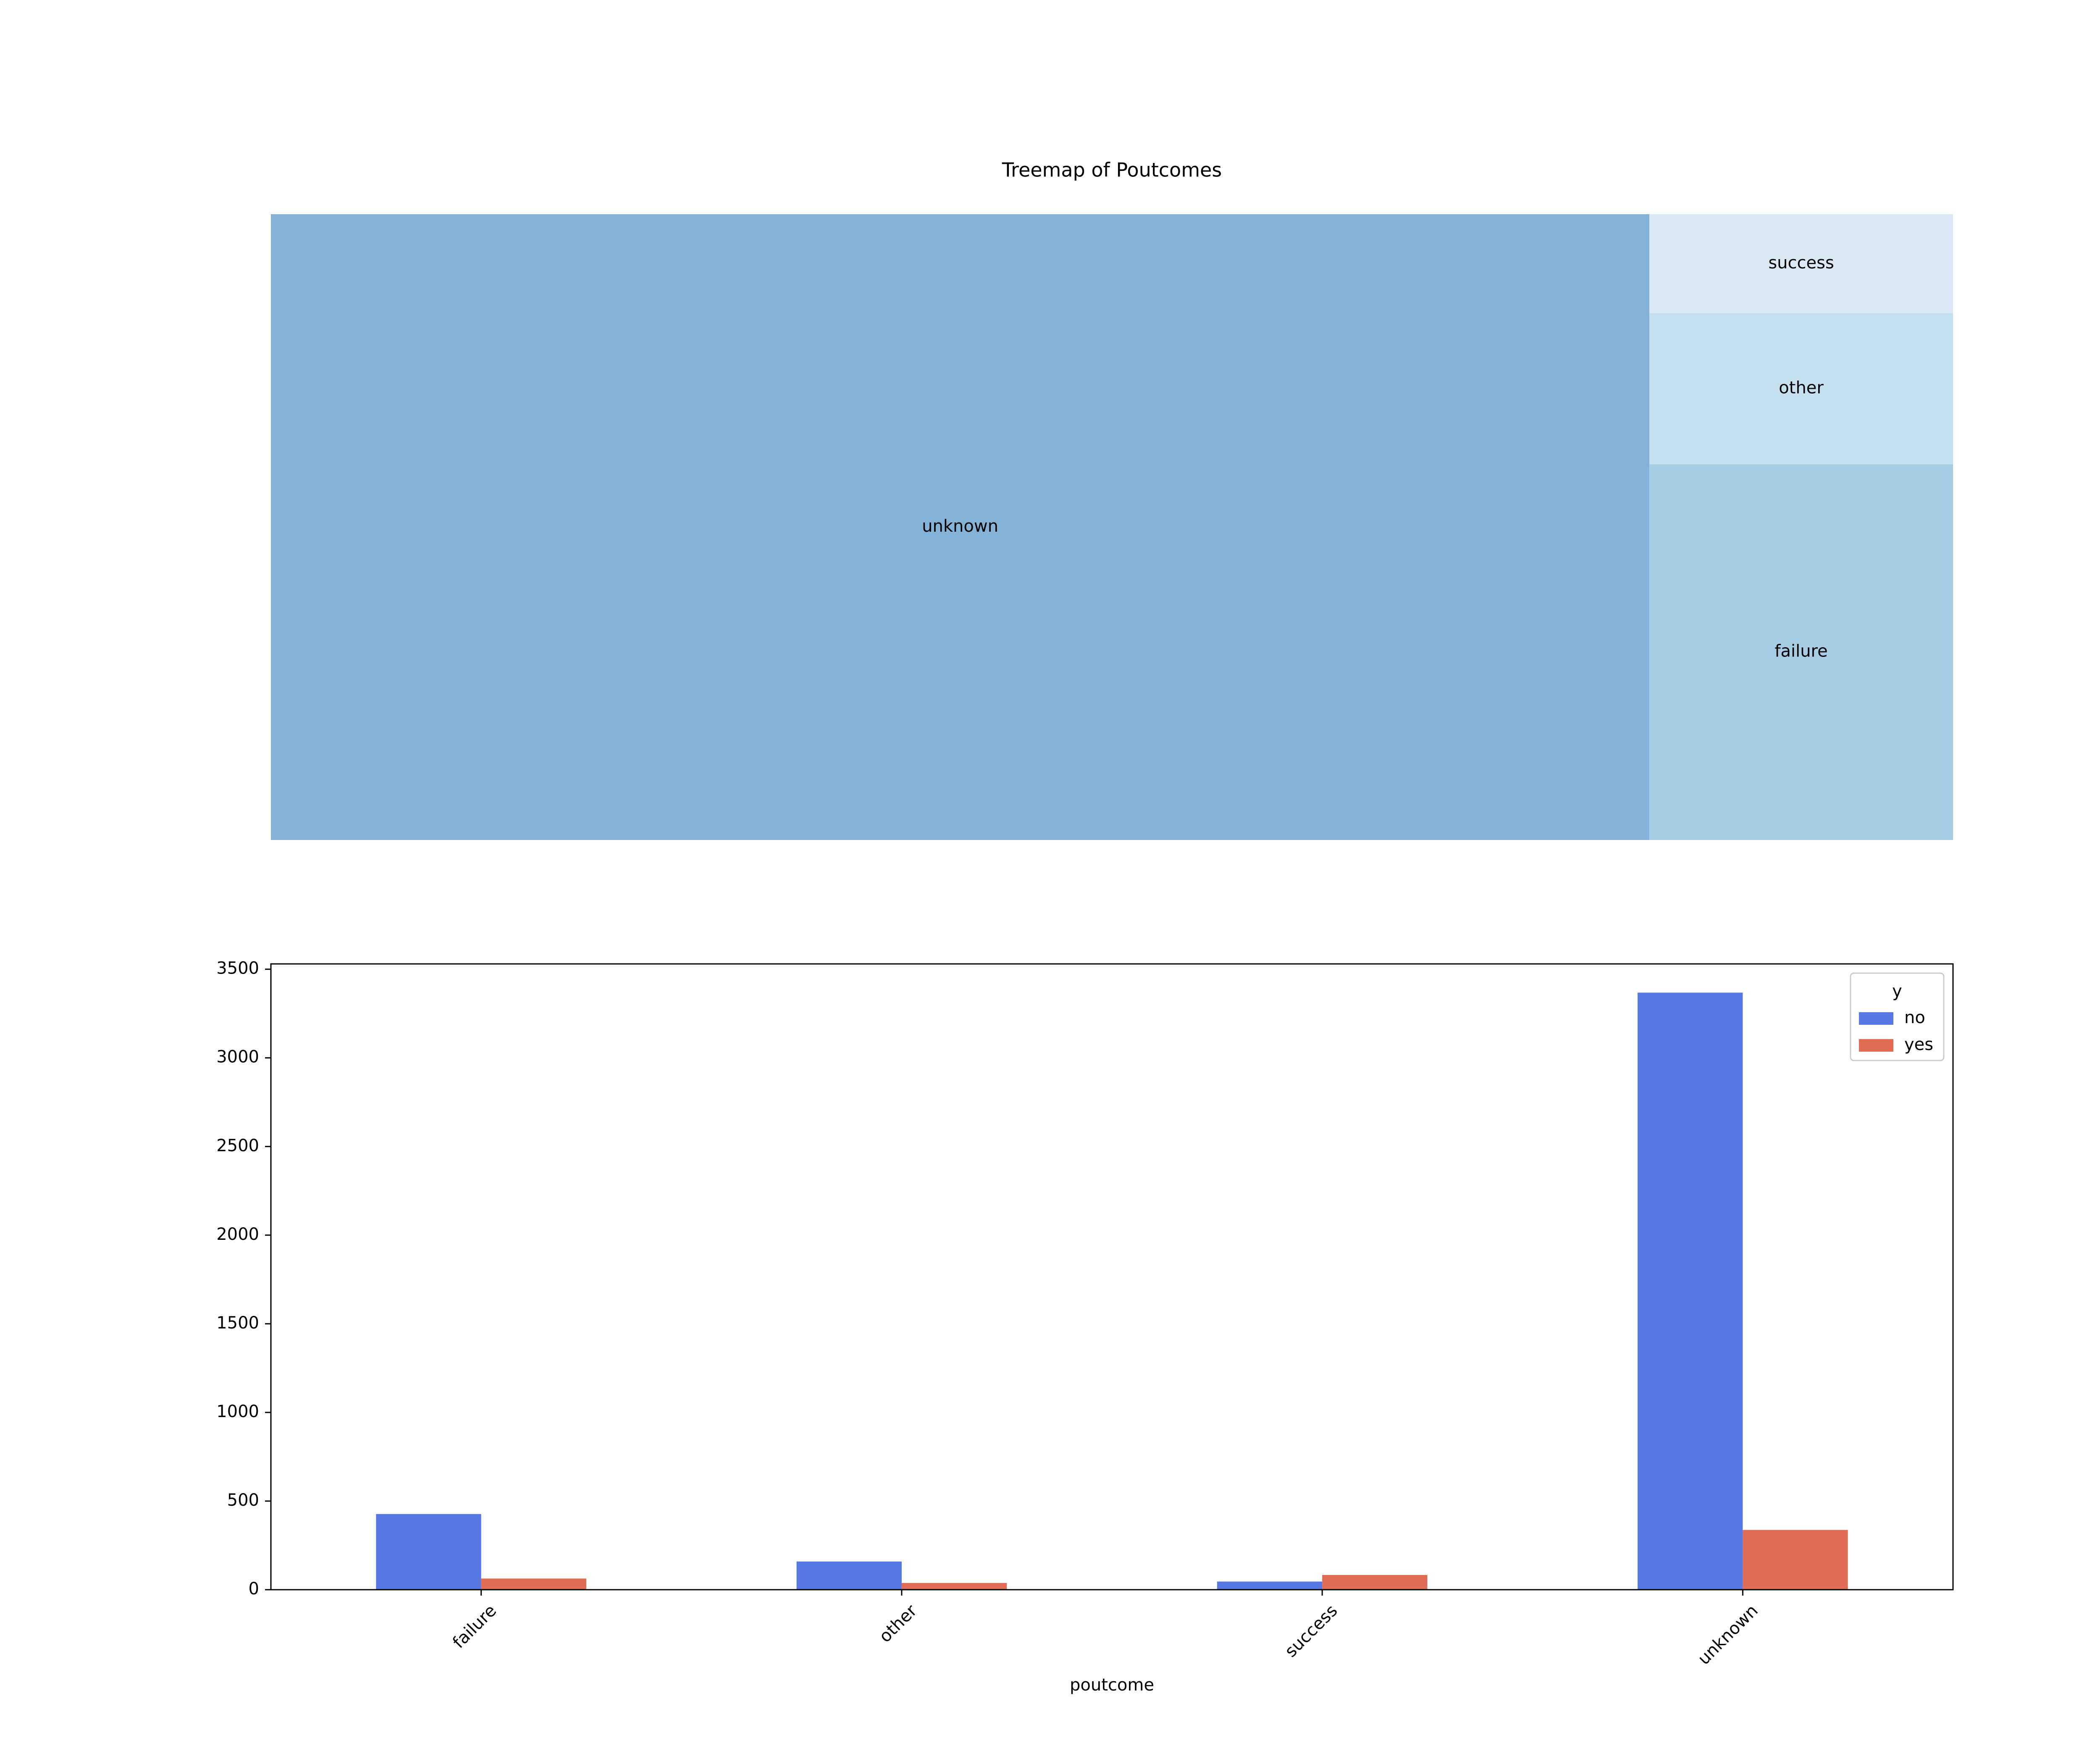 This screenshot has height=1764, width=2100. Describe the element at coordinates (1876, 1018) in the screenshot. I see `legend-swatch-no` at that location.